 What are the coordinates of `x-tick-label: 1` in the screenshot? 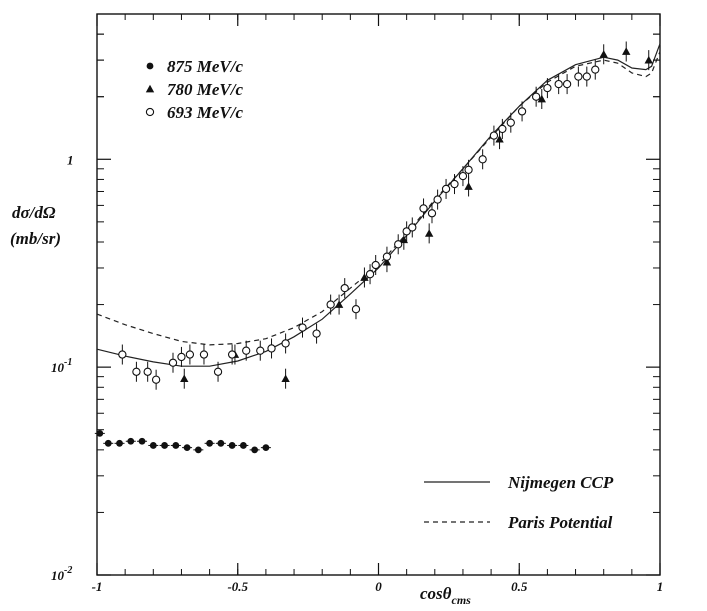 It's located at (660, 586).